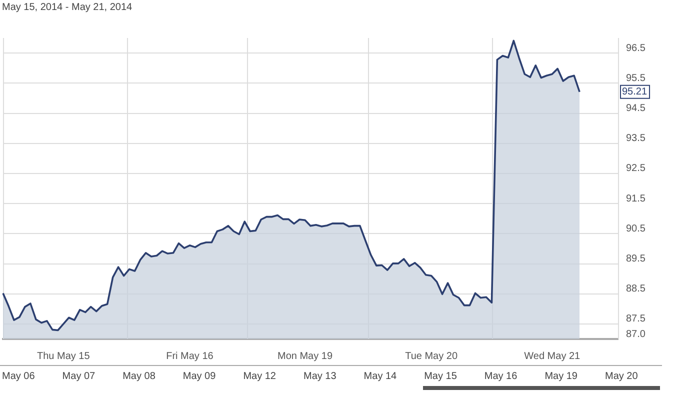 The image size is (675, 401). I want to click on y-tick-label: 87.0, so click(636, 334).